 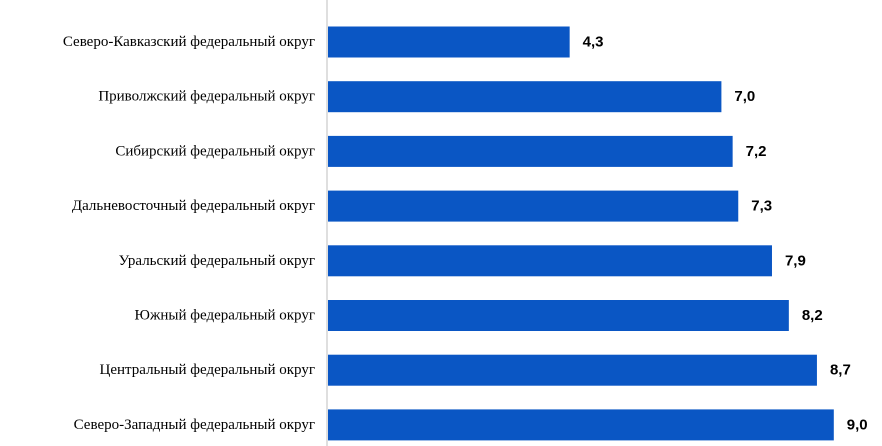 I want to click on category-label: Сибирский федеральный округ, so click(x=215, y=151).